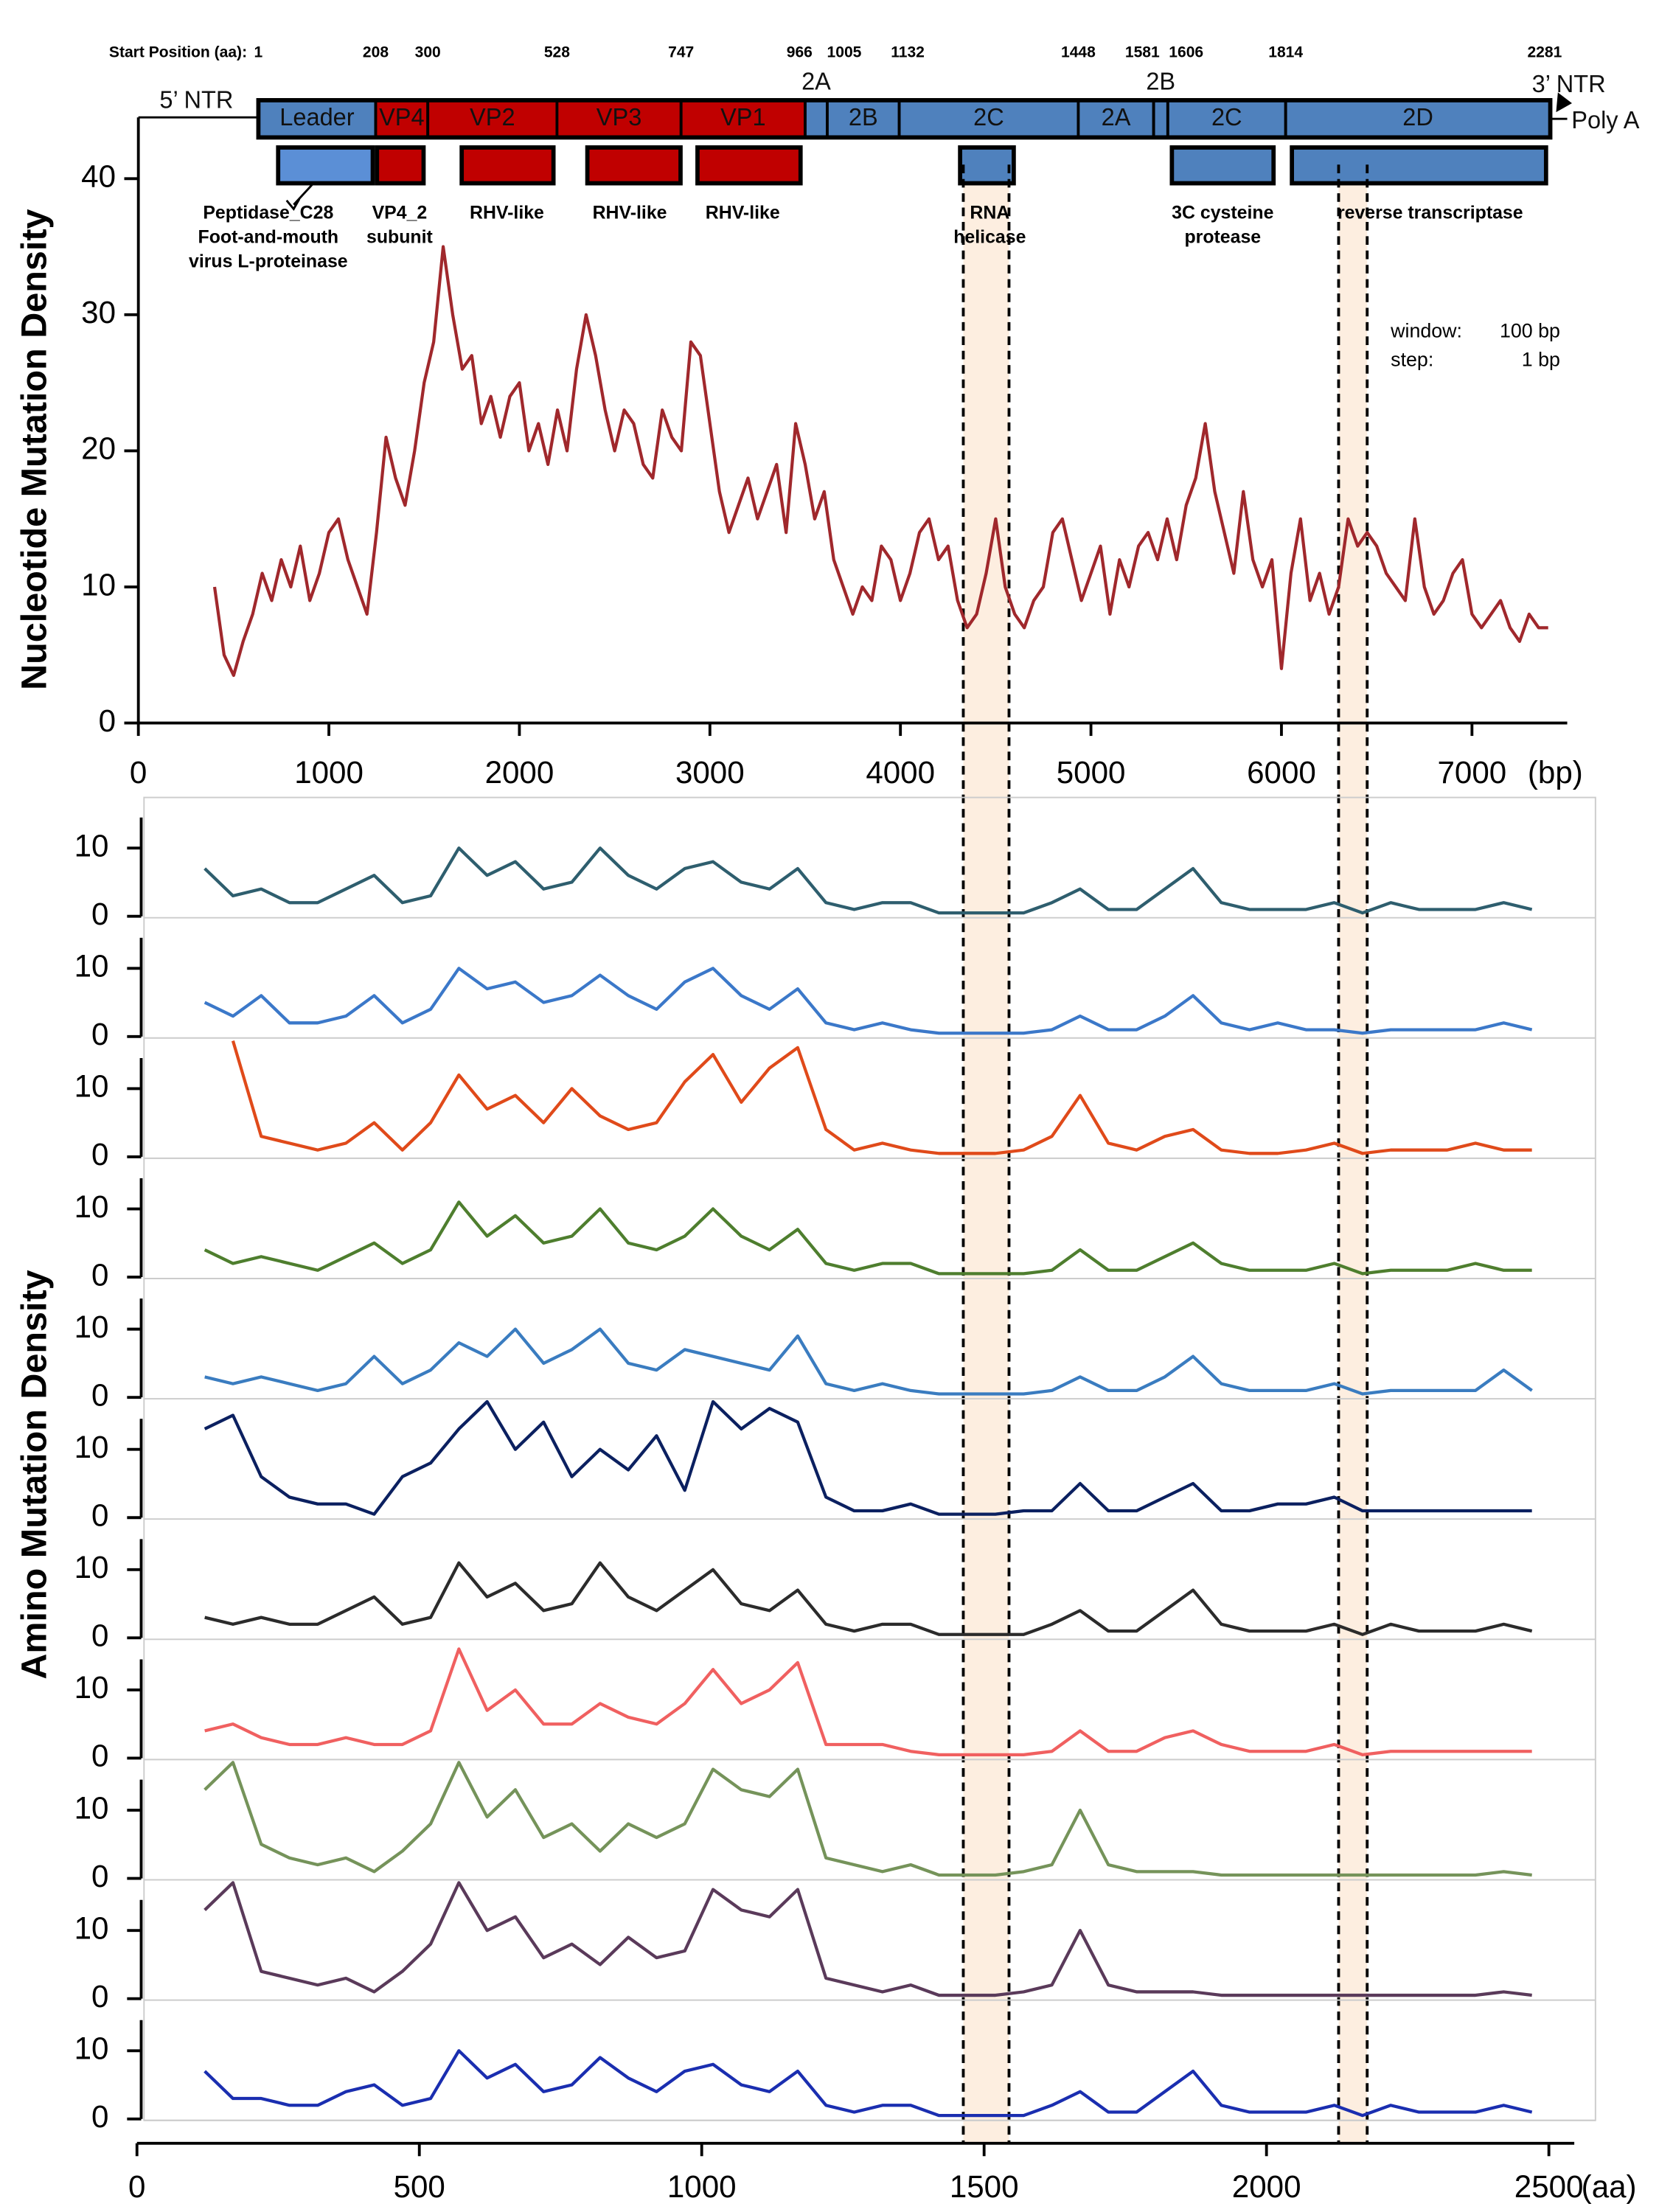 This screenshot has height=2212, width=1659. I want to click on start-position: 1606, so click(1186, 52).